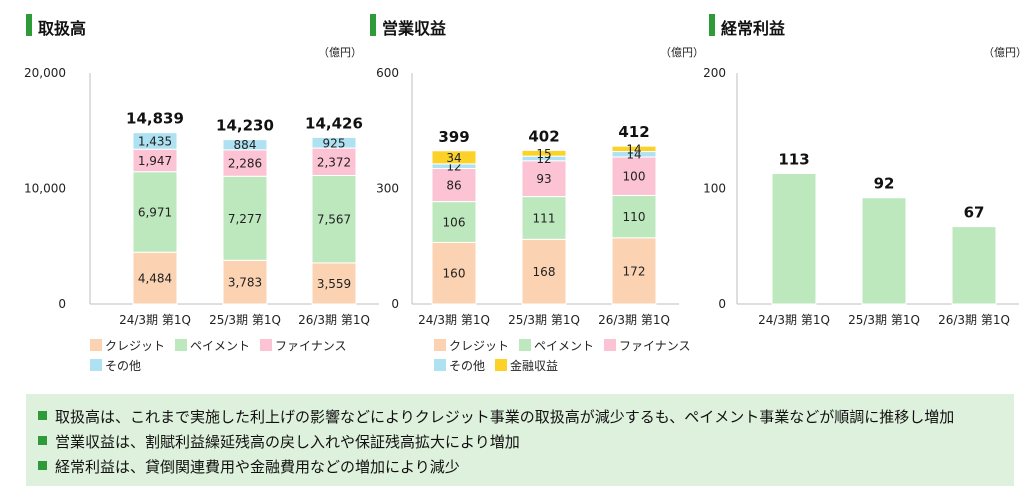 The image size is (1024, 490). I want to click on legend-operating-revenue: クレジット ペイメント ファイナンスその他 金融収益, so click(567, 357).